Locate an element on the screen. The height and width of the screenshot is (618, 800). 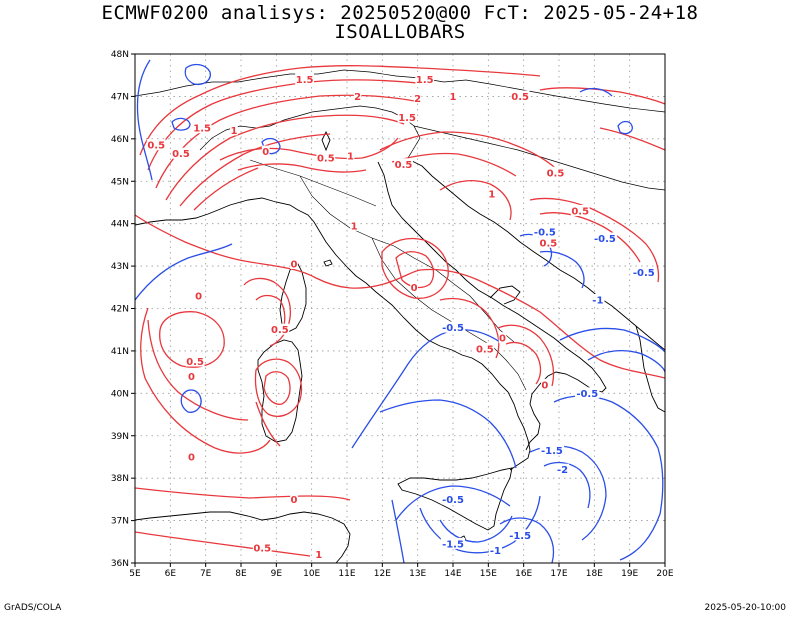
neg-contour-south-main is located at coordinates (426, 388).